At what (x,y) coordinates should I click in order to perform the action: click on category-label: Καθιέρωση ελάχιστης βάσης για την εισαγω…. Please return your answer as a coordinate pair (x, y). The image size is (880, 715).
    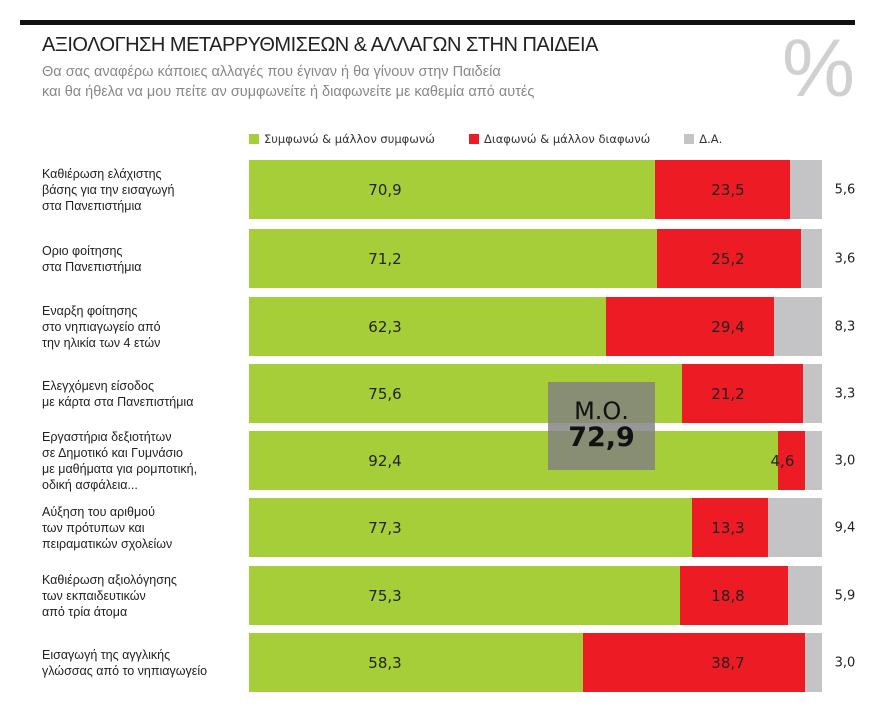
    Looking at the image, I should click on (108, 189).